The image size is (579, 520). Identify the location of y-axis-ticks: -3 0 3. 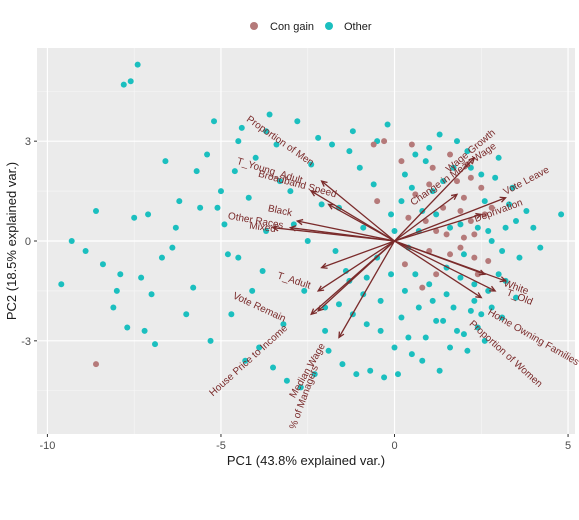
(29, 242).